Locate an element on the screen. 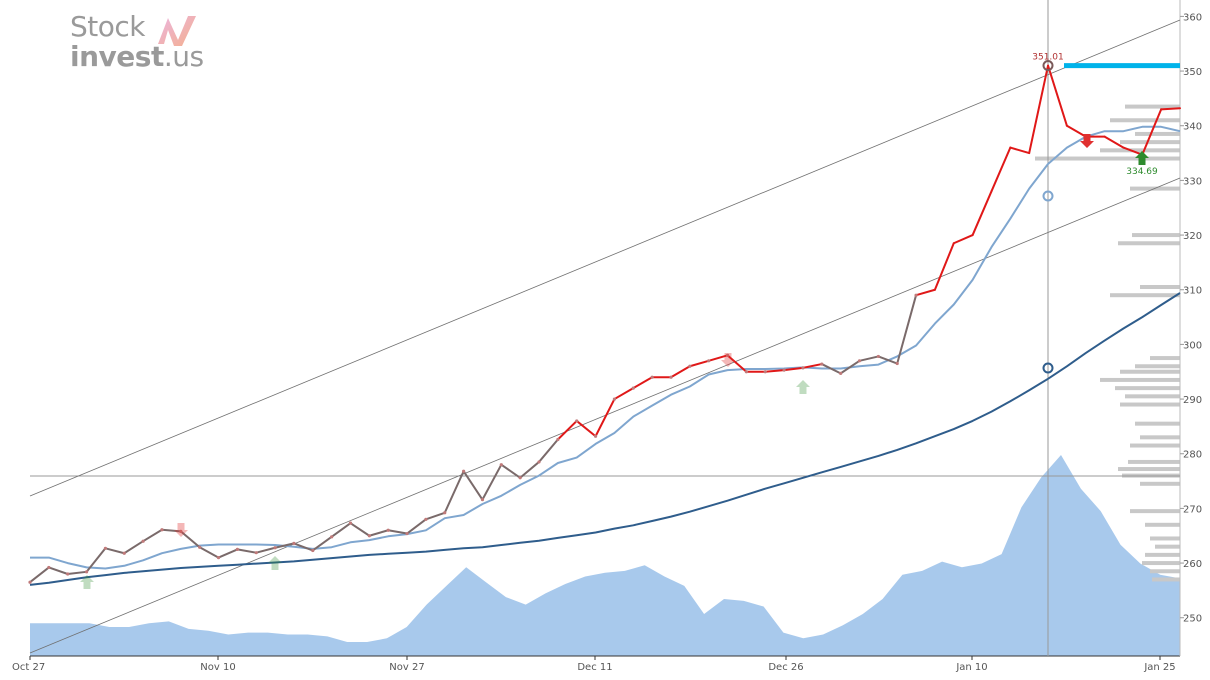  y-tick-label: 340 is located at coordinates (1192, 127).